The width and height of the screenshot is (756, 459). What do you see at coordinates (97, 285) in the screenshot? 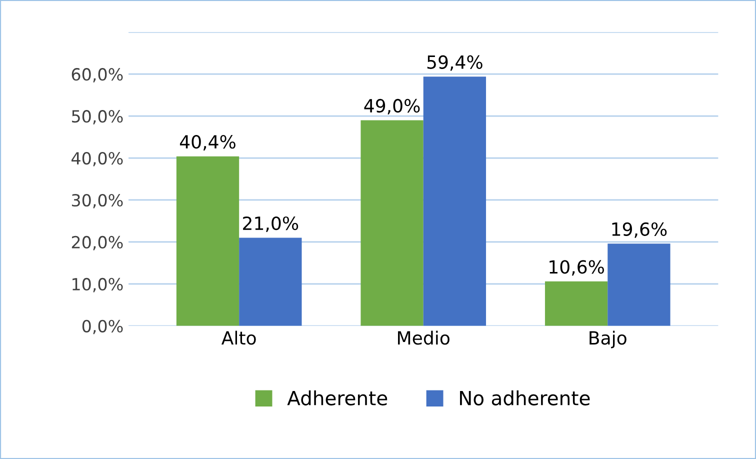
I see `y-tick-label: 10,0%` at bounding box center [97, 285].